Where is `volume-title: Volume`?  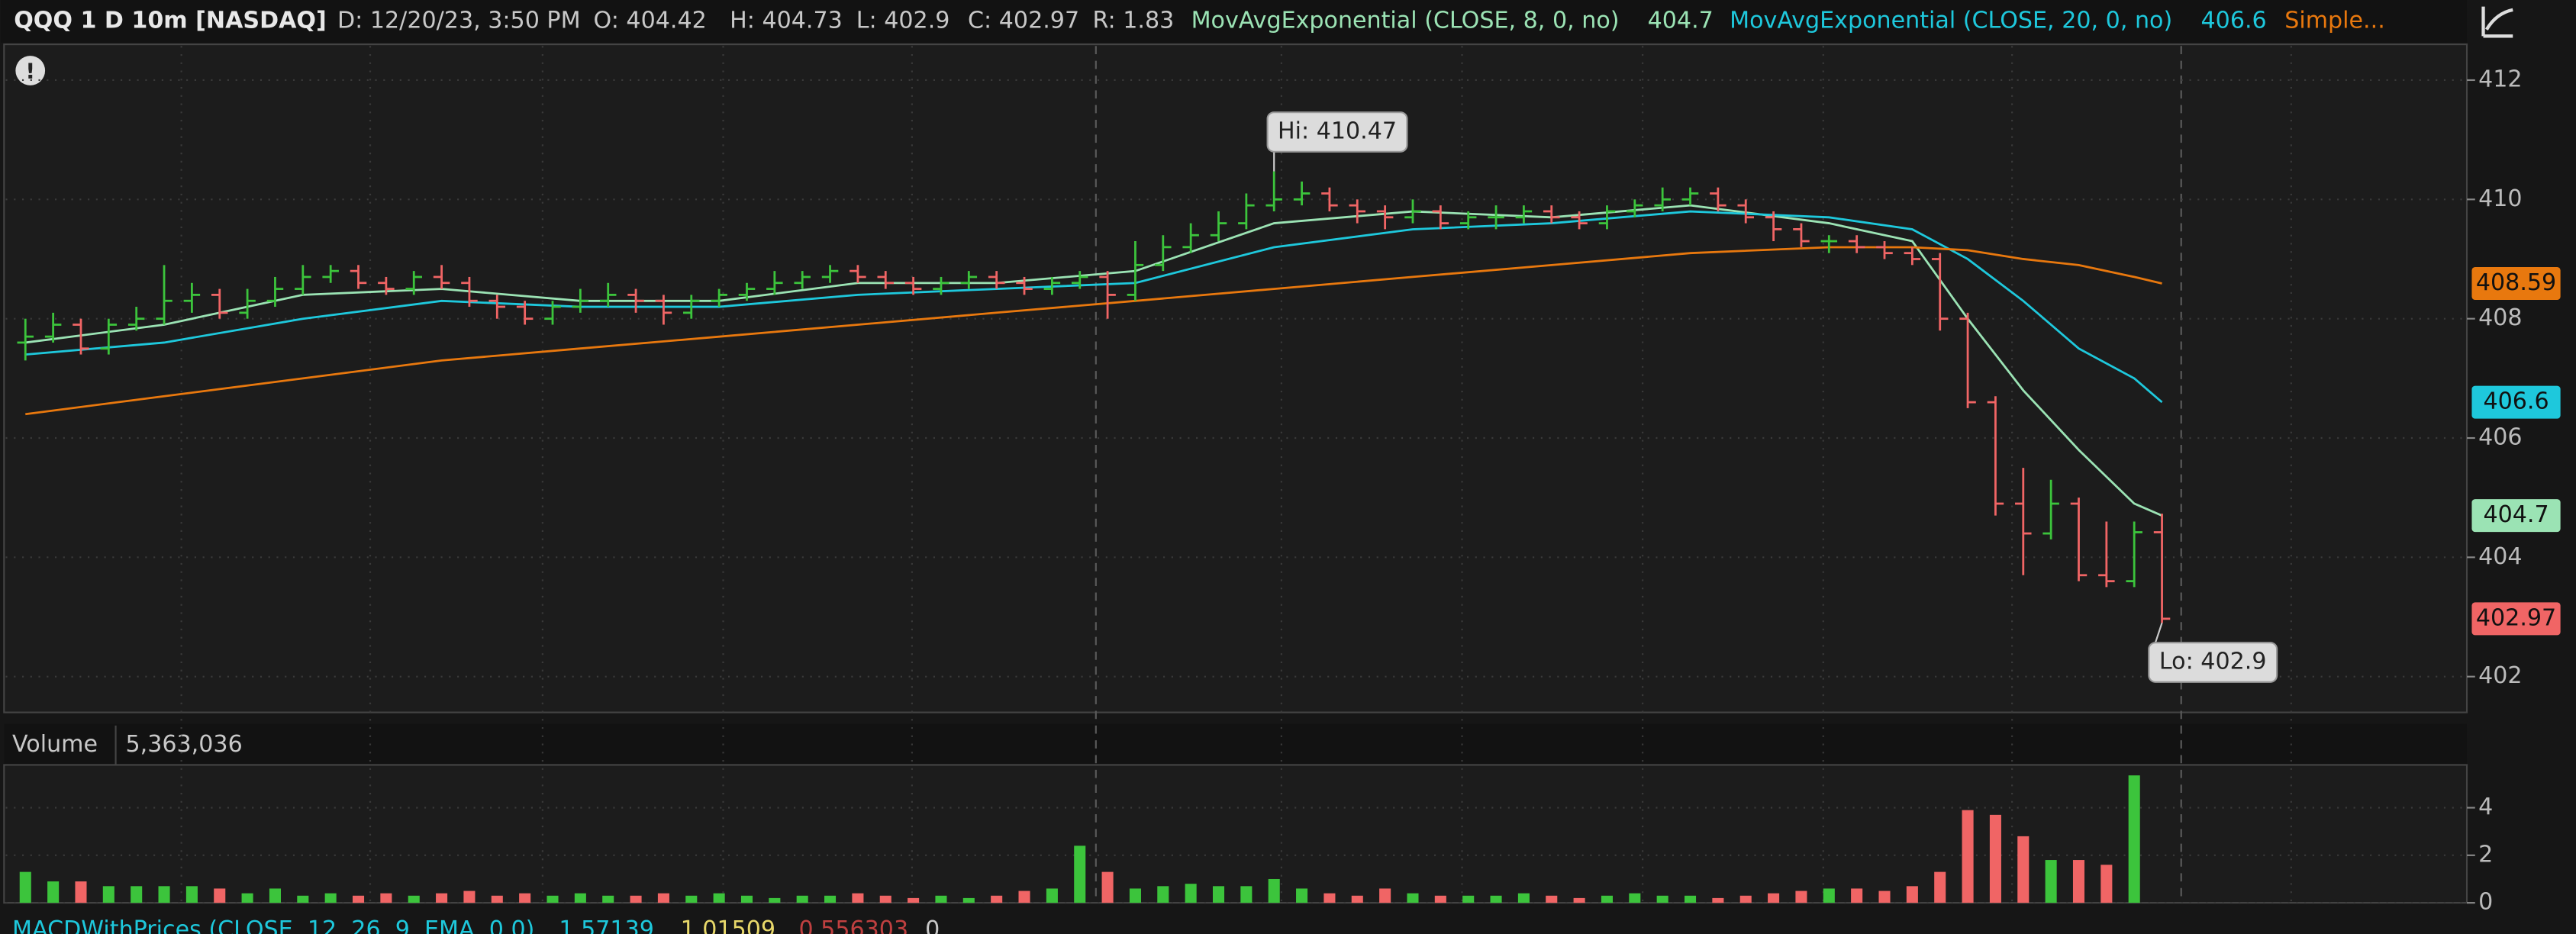 volume-title: Volume is located at coordinates (55, 744).